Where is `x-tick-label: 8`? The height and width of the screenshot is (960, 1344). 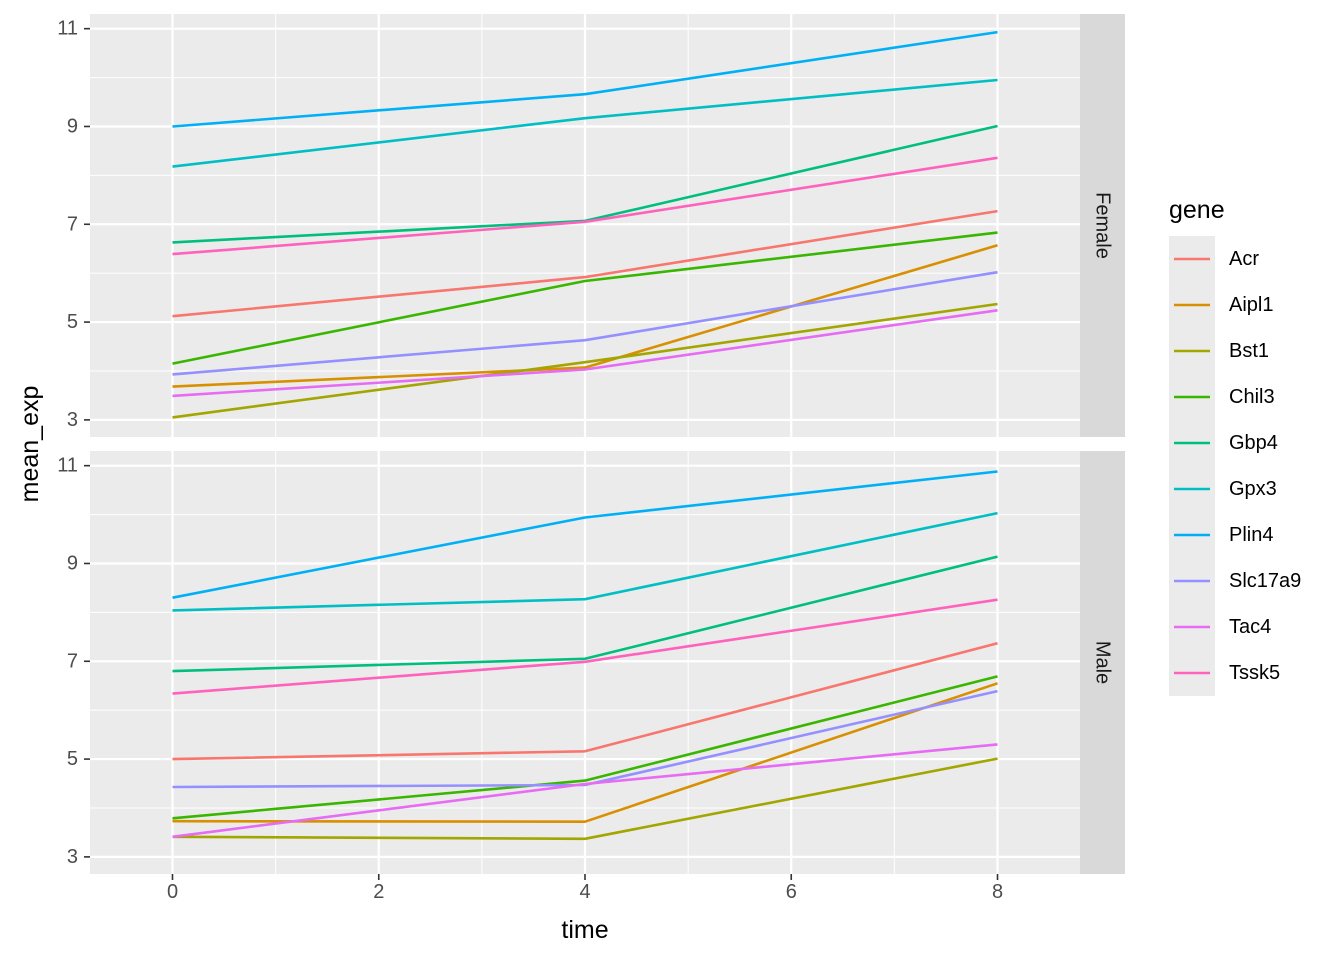 x-tick-label: 8 is located at coordinates (997, 892).